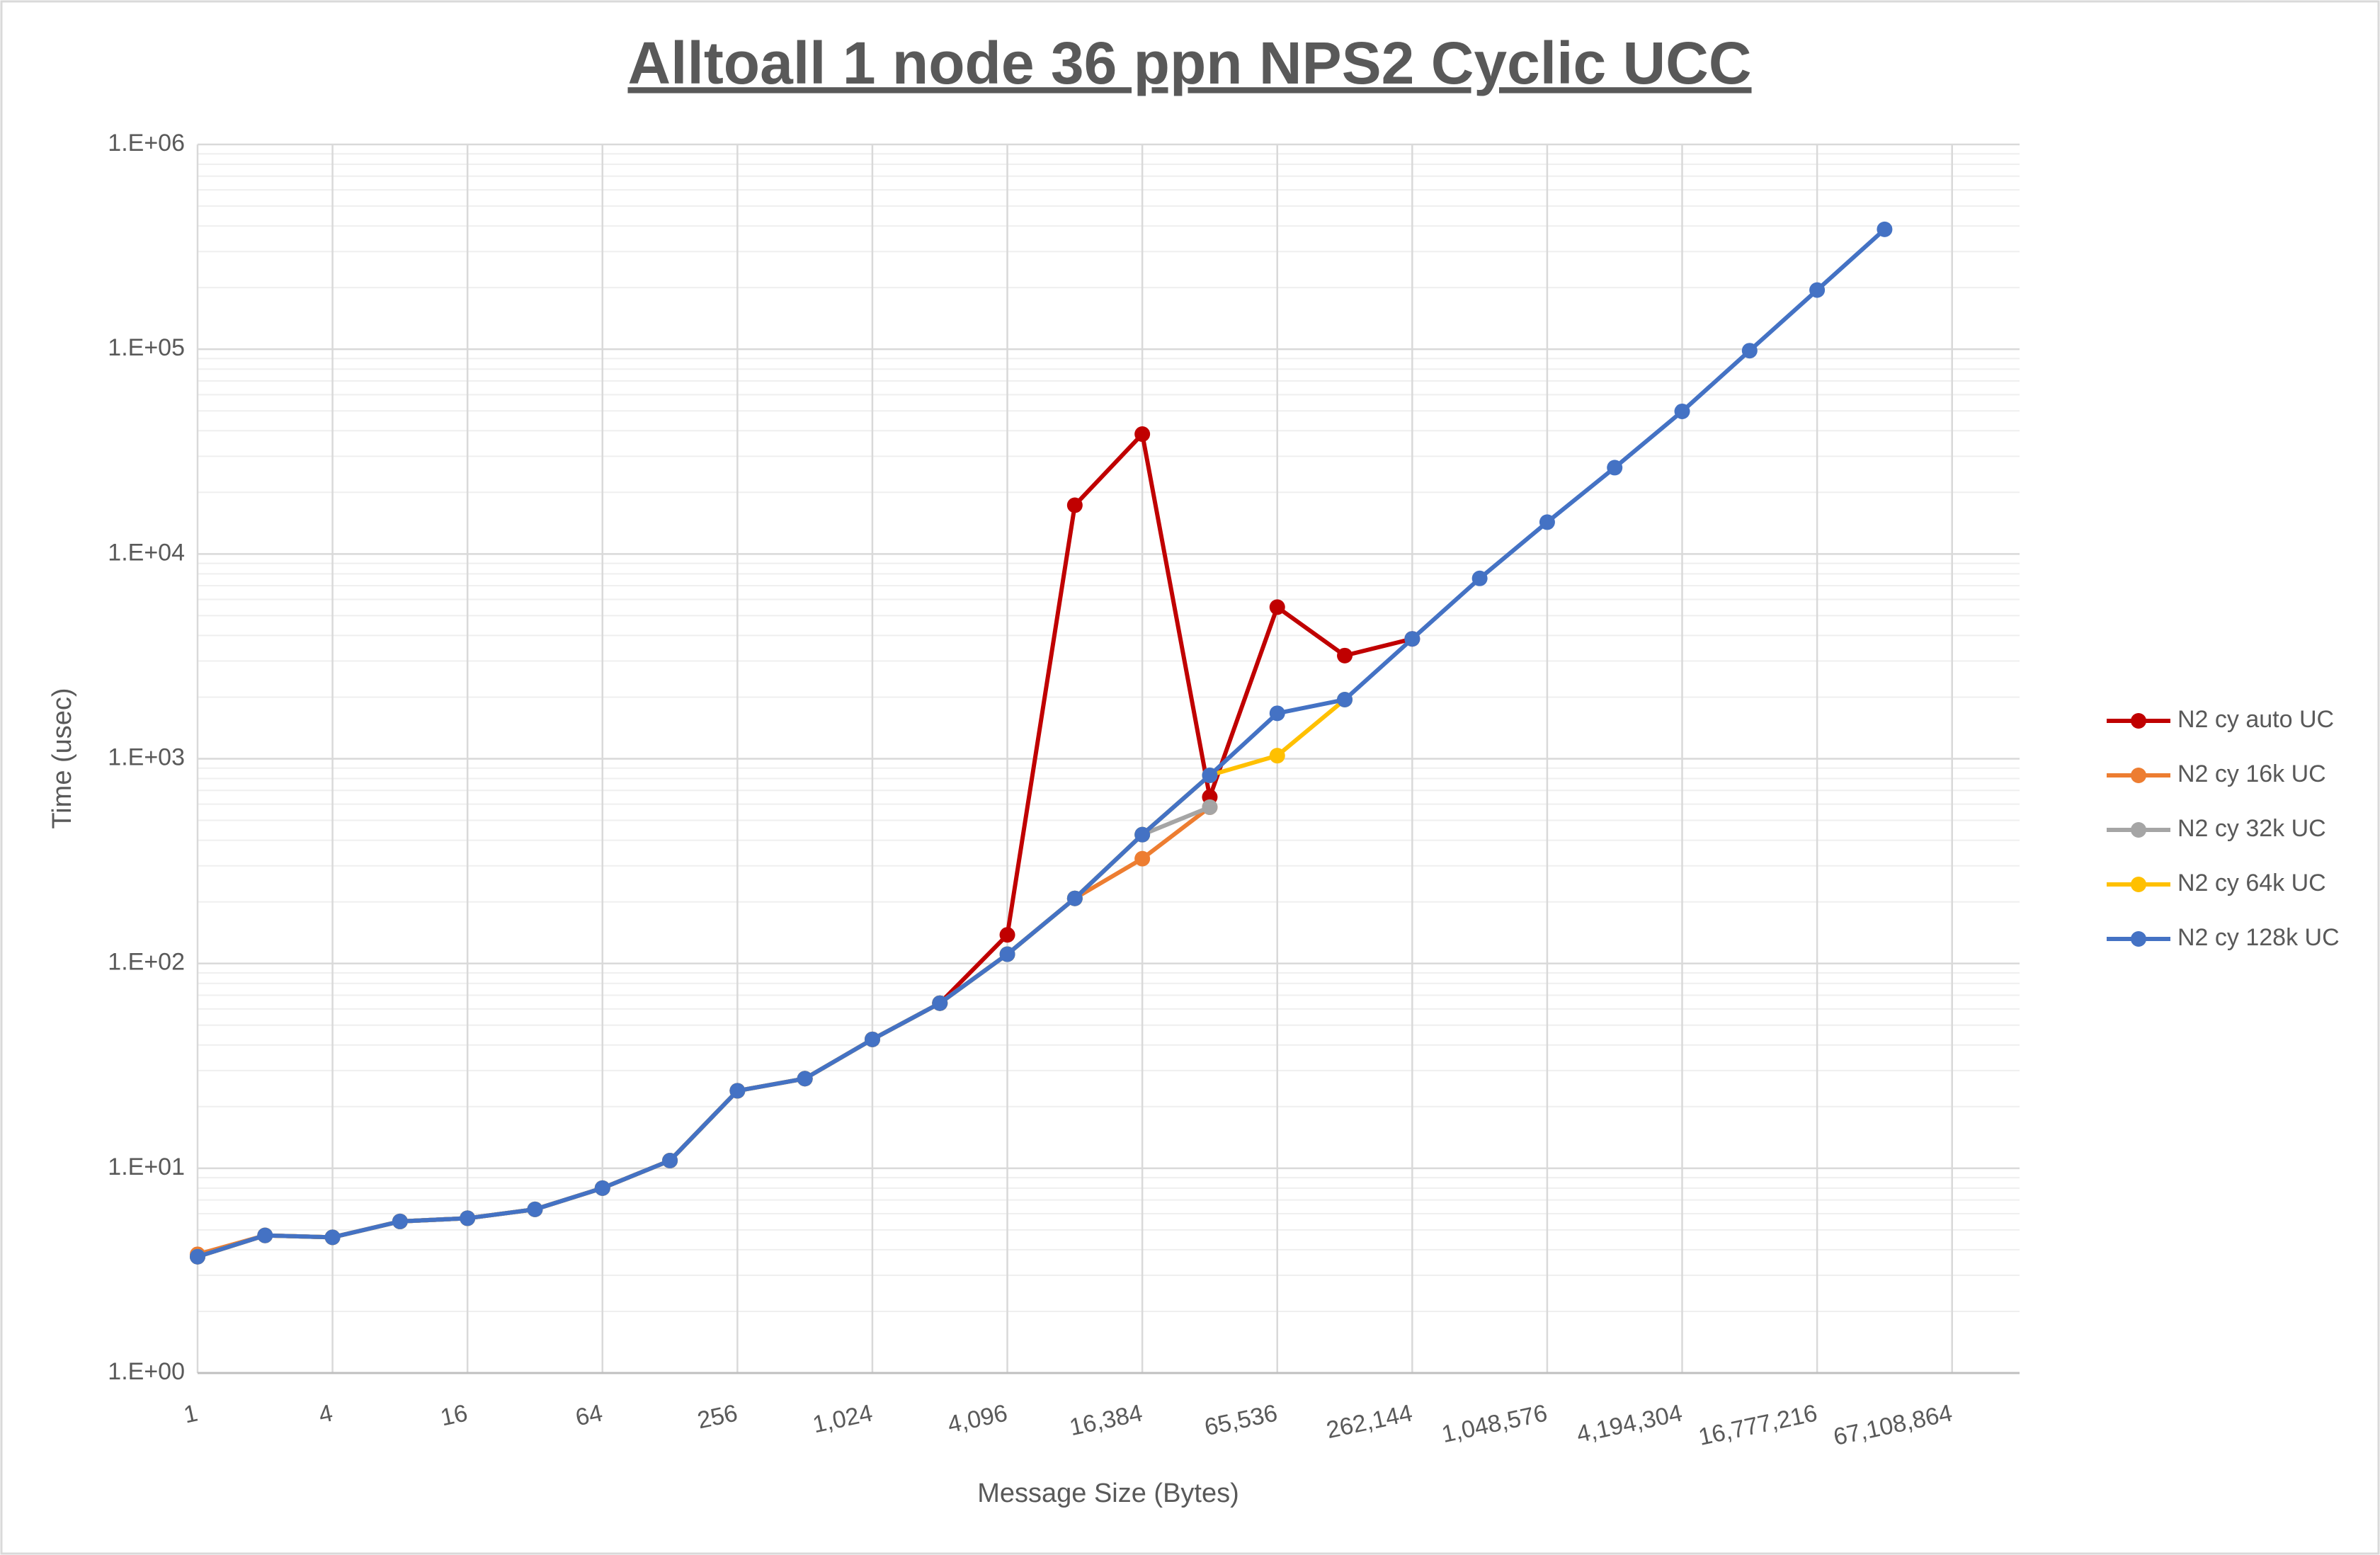 The height and width of the screenshot is (1555, 2380). What do you see at coordinates (146, 963) in the screenshot?
I see `y-tick-label: 1.E+02` at bounding box center [146, 963].